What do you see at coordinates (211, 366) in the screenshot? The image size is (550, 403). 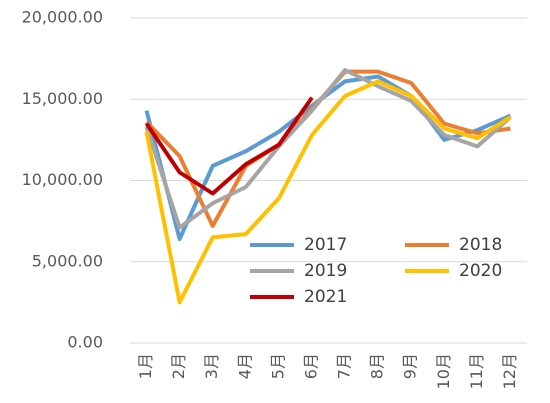 I see `x-tick-label: 3月` at bounding box center [211, 366].